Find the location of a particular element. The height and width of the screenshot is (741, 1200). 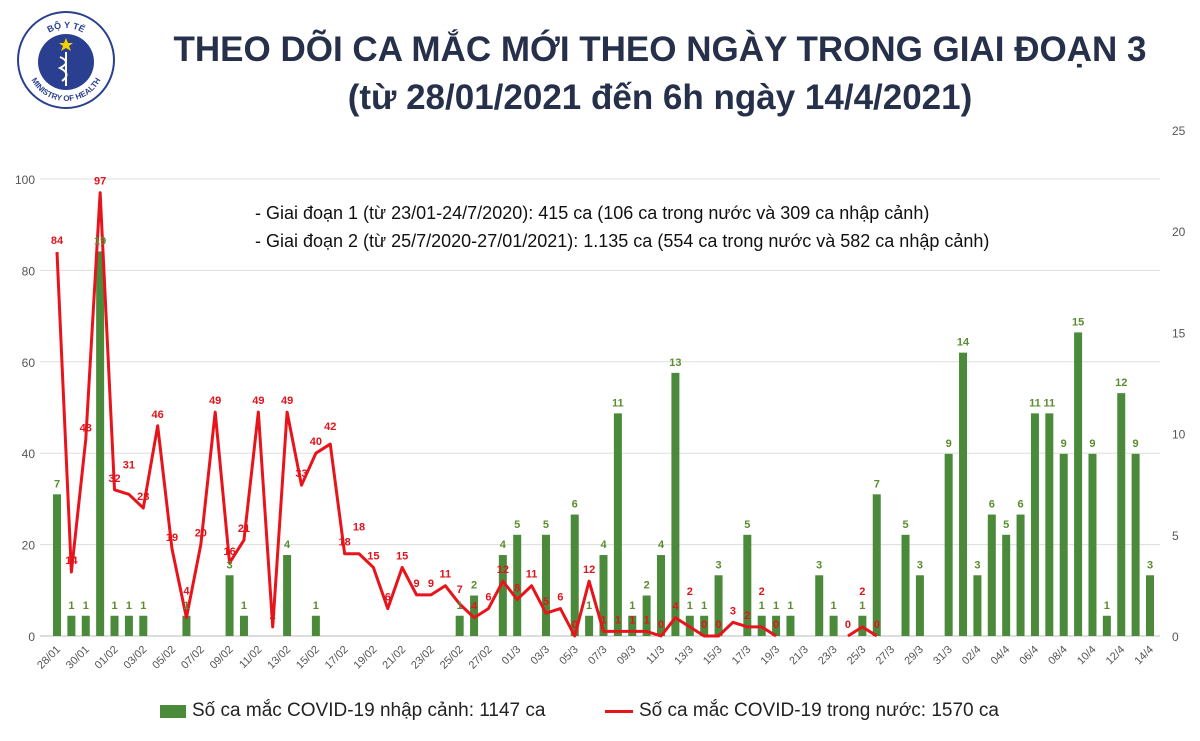

left-axis-tick-label: 20 is located at coordinates (29, 546).